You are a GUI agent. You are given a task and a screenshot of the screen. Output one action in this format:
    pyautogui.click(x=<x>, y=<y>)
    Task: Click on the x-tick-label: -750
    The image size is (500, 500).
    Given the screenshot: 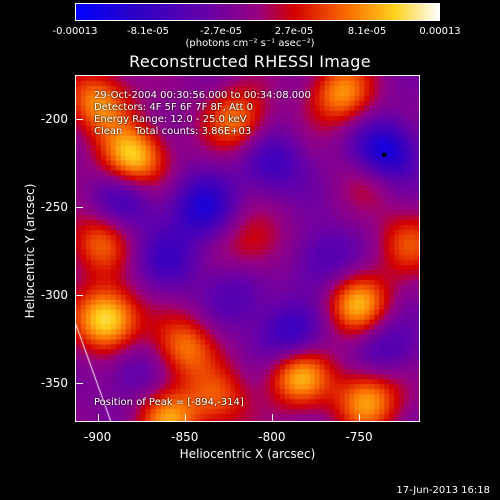 What is the action you would take?
    pyautogui.click(x=359, y=437)
    